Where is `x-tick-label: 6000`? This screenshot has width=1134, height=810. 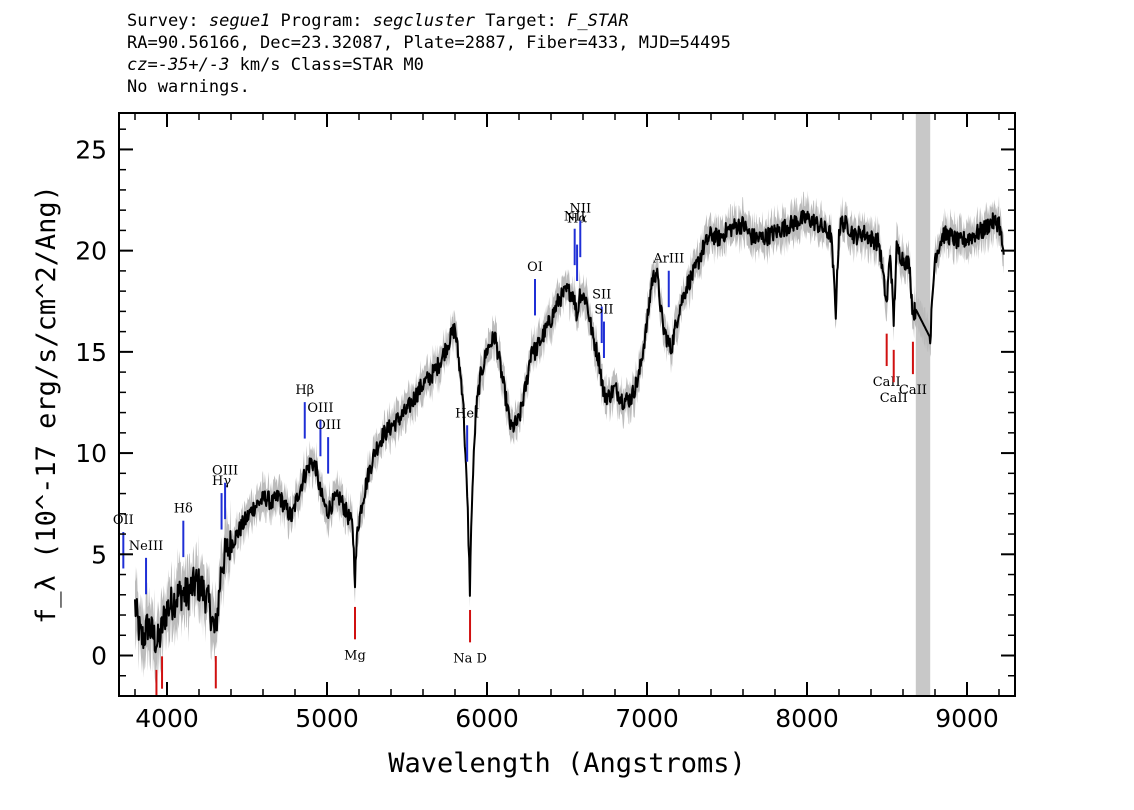
x-tick-label: 6000 is located at coordinates (487, 718).